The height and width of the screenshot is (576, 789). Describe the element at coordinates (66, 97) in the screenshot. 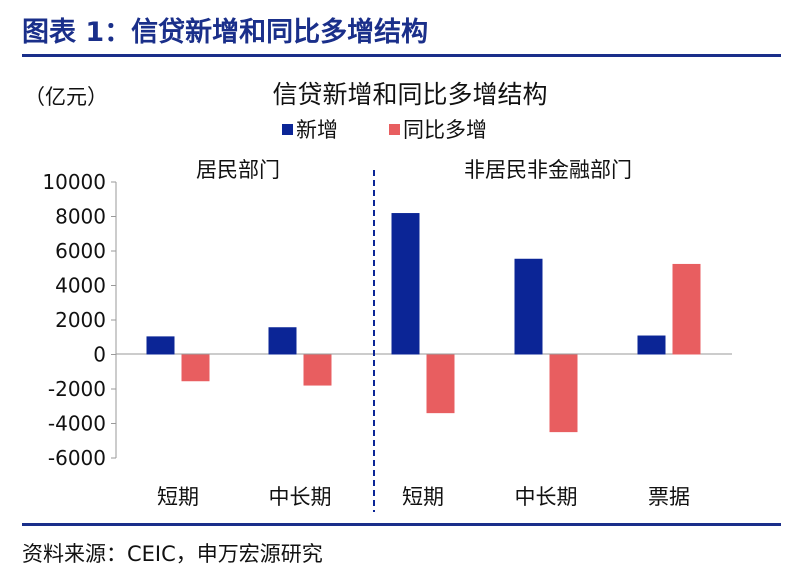

I see `unit-label: （亿元）` at that location.